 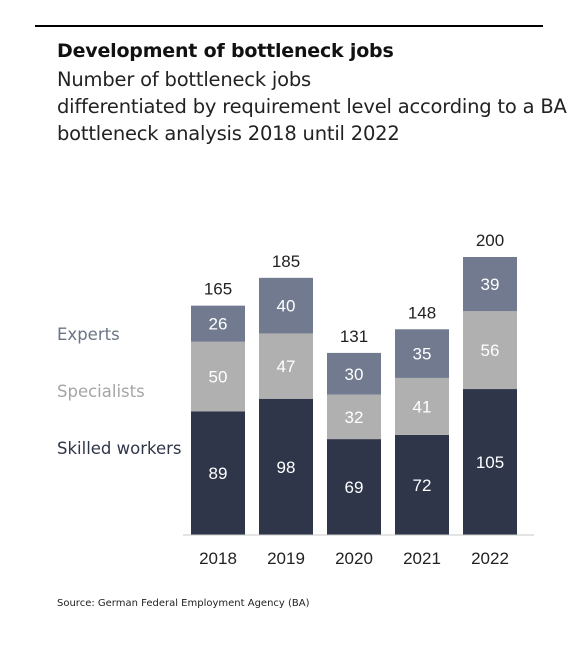 What do you see at coordinates (286, 261) in the screenshot?
I see `bar-total-label: 185` at bounding box center [286, 261].